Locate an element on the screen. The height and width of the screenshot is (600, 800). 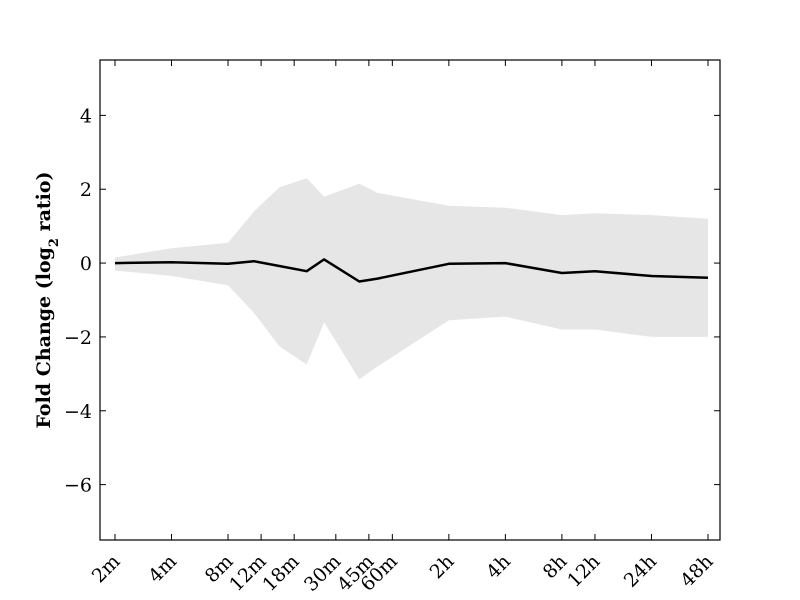
x-tick-label: 24h is located at coordinates (640, 570).